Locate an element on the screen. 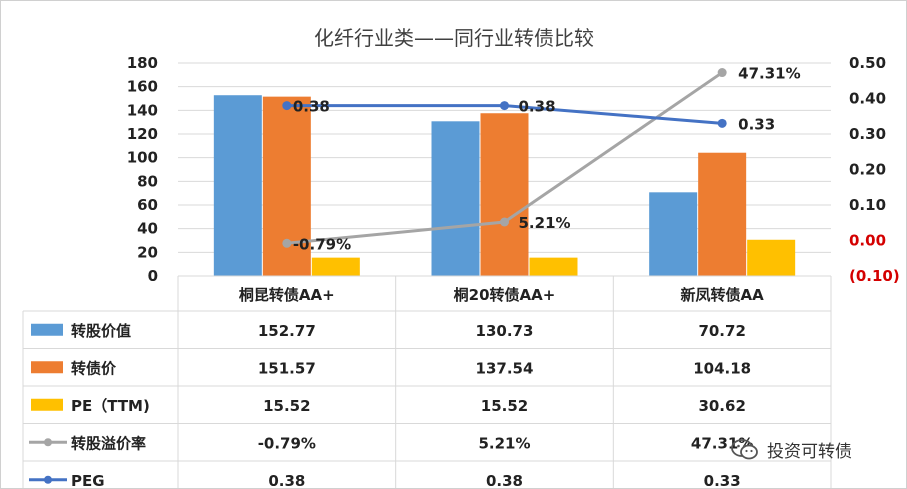 The height and width of the screenshot is (489, 907). series-name: PEG is located at coordinates (88, 480).